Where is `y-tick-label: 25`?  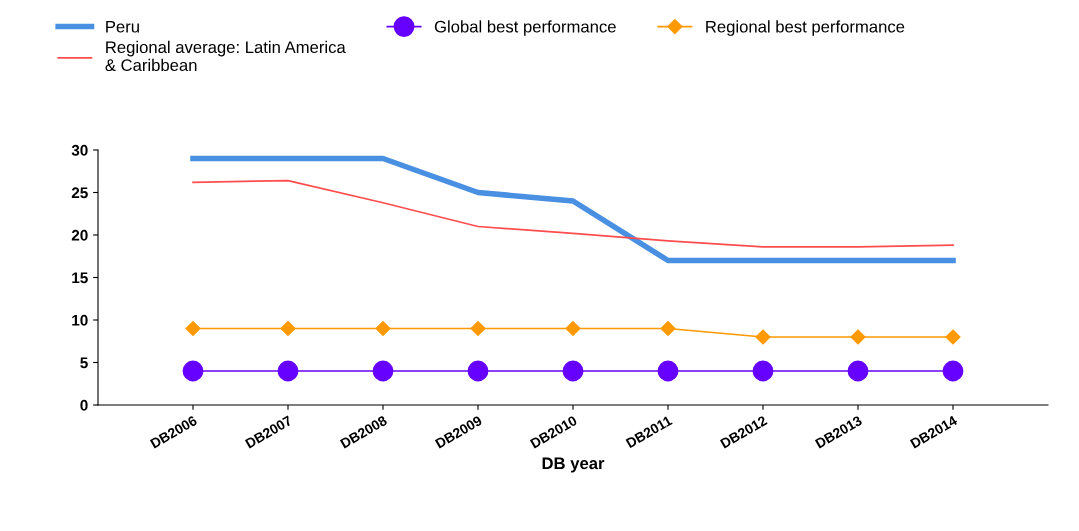 y-tick-label: 25 is located at coordinates (79, 193).